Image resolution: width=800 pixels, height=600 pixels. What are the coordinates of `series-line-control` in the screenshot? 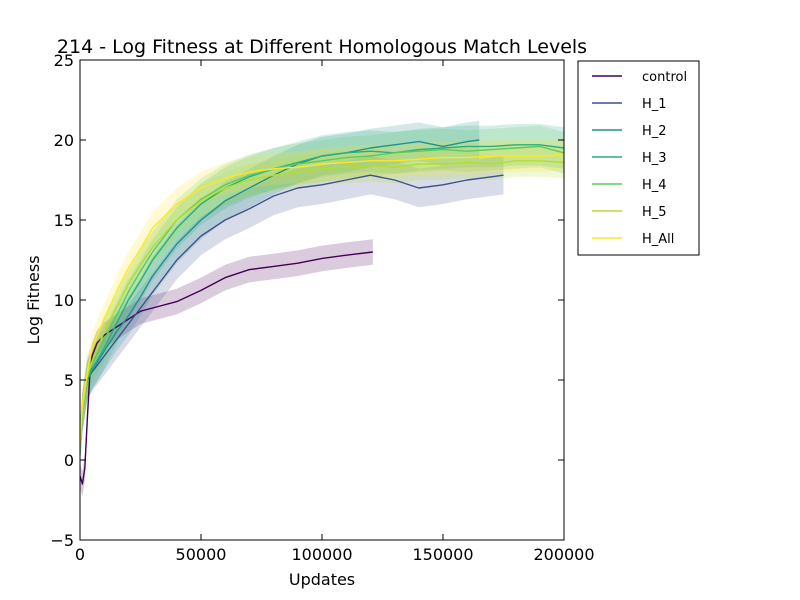 It's located at (226, 368).